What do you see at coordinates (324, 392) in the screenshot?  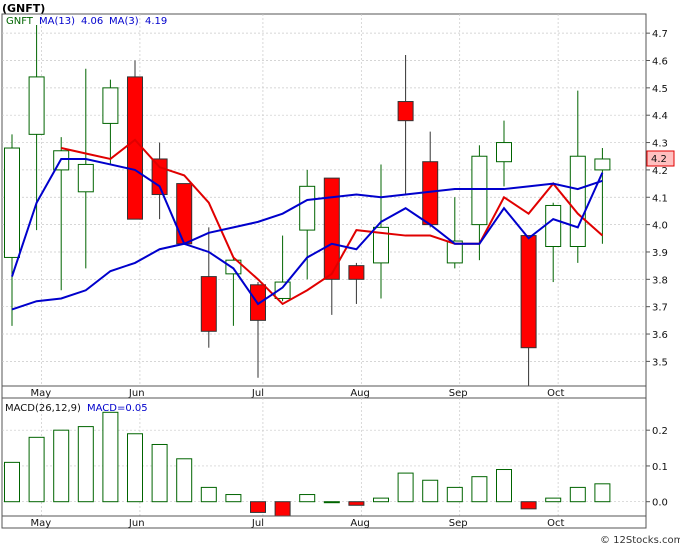 I see `price-x-axis: May Jun Jul Aug Sep Oct` at bounding box center [324, 392].